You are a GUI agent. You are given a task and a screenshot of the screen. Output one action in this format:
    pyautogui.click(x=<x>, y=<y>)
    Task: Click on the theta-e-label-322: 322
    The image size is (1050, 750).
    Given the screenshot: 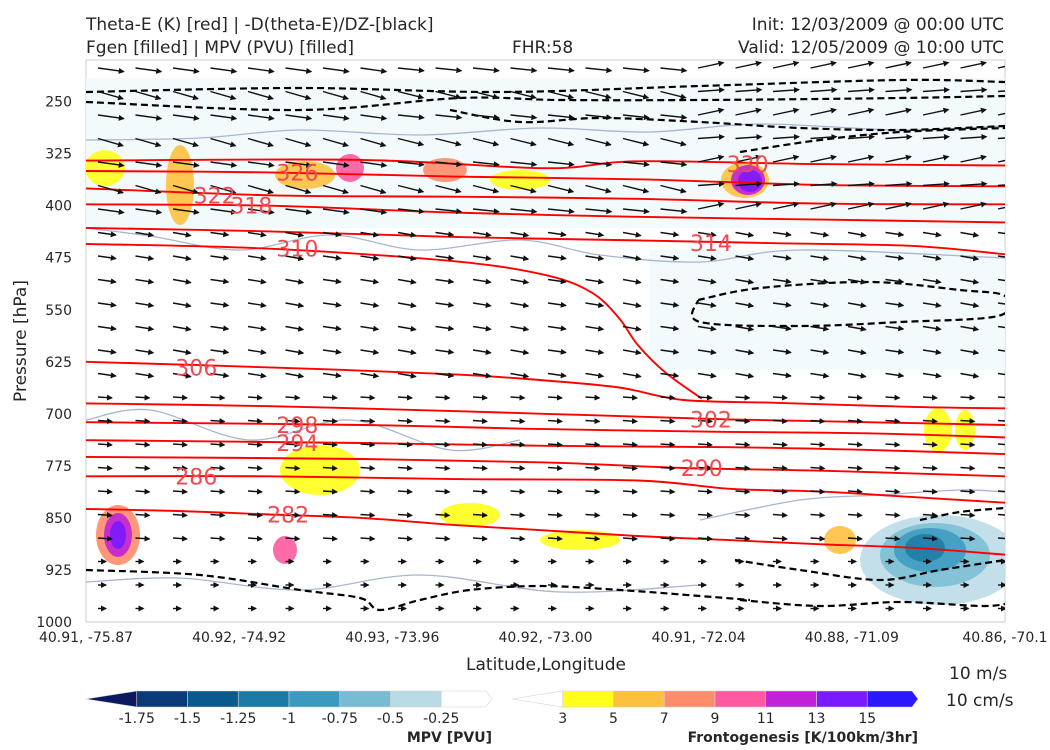 What is the action you would take?
    pyautogui.click(x=215, y=196)
    